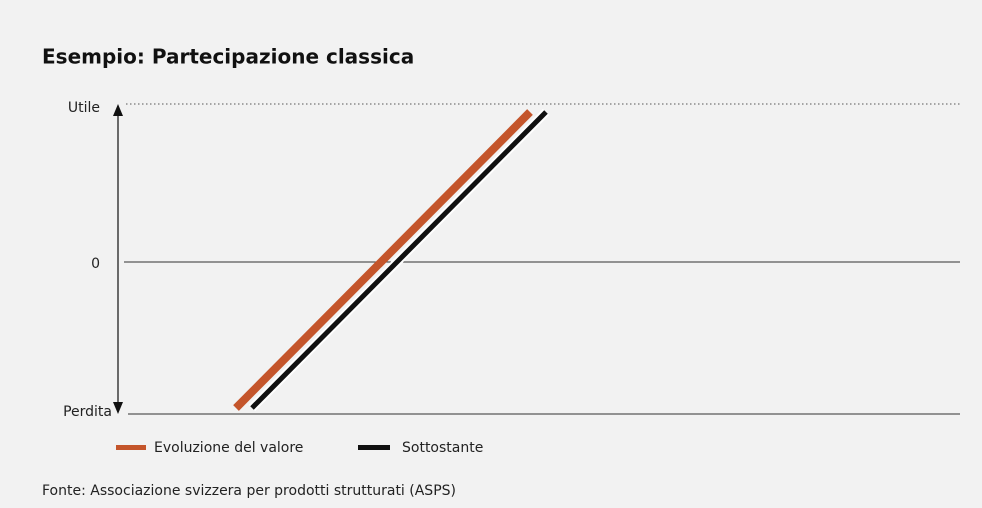  I want to click on arrow-head-down, so click(118, 408).